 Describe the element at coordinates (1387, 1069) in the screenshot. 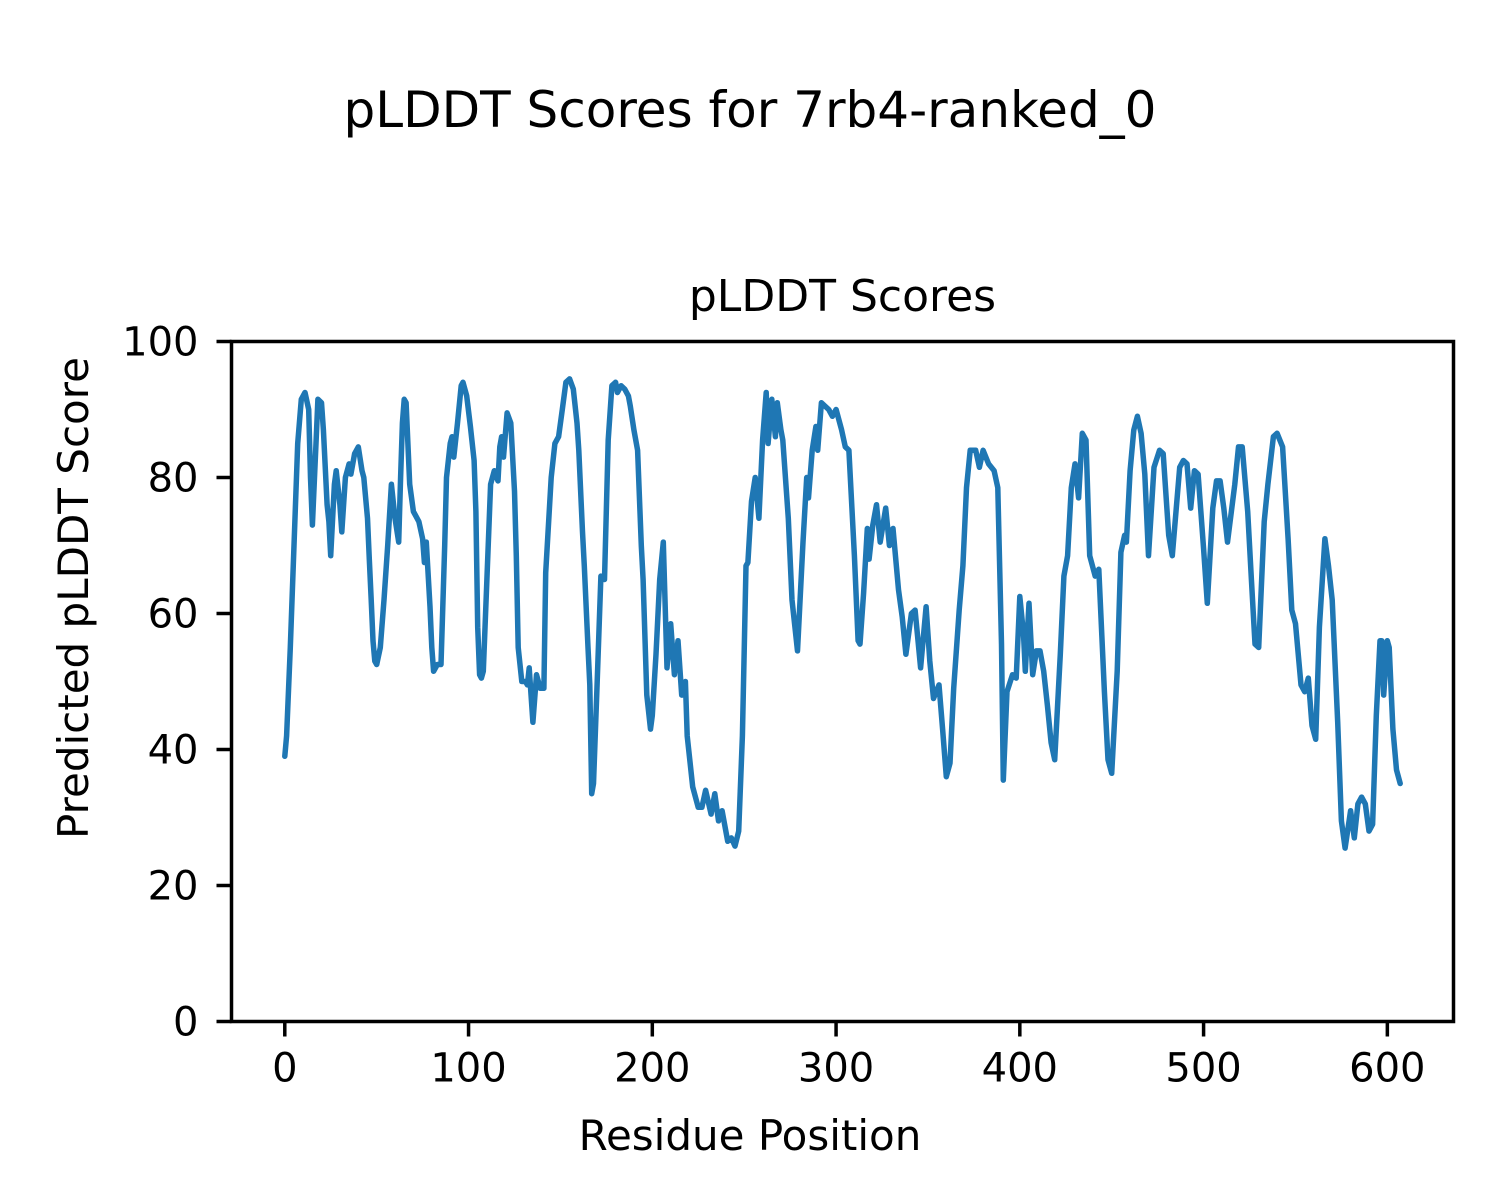

I see `x-tick-label: 600` at that location.